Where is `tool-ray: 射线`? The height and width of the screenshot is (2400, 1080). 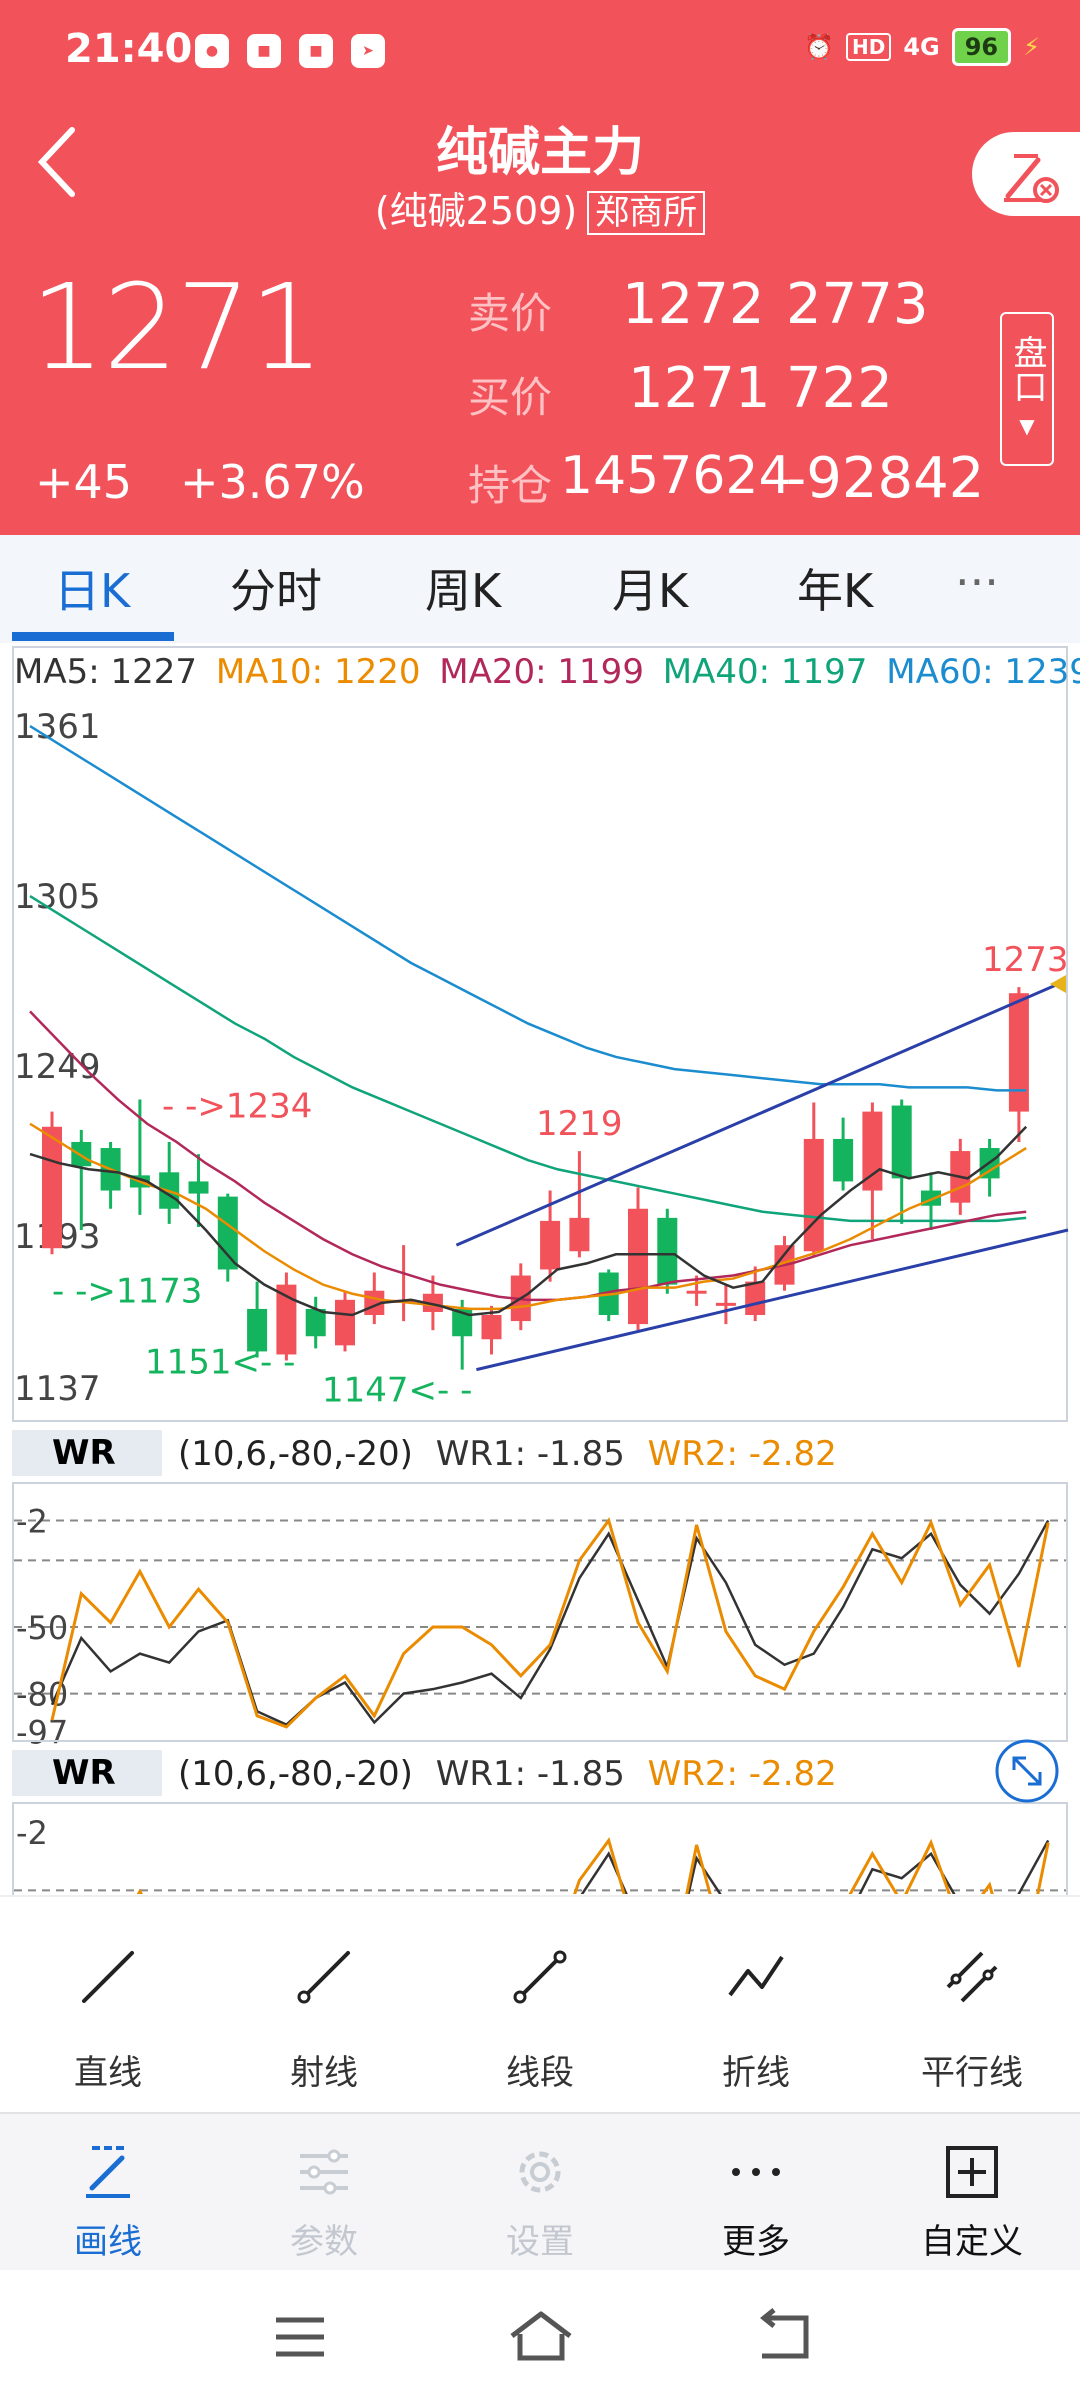
tool-ray: 射线 is located at coordinates (324, 2004).